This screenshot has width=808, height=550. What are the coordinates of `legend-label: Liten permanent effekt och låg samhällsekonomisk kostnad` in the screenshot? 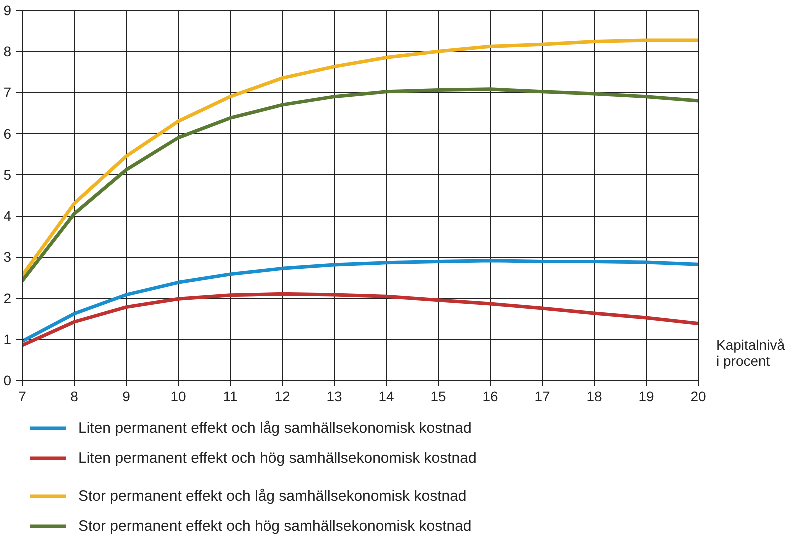 It's located at (275, 428).